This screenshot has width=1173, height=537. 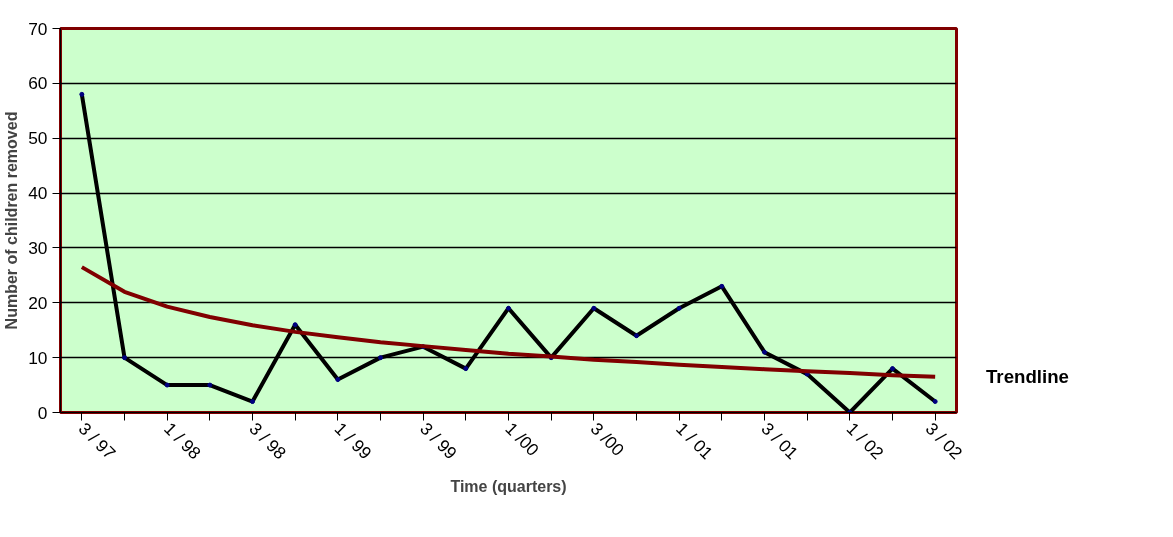 What do you see at coordinates (607, 439) in the screenshot?
I see `x-tick-label: 3 /00` at bounding box center [607, 439].